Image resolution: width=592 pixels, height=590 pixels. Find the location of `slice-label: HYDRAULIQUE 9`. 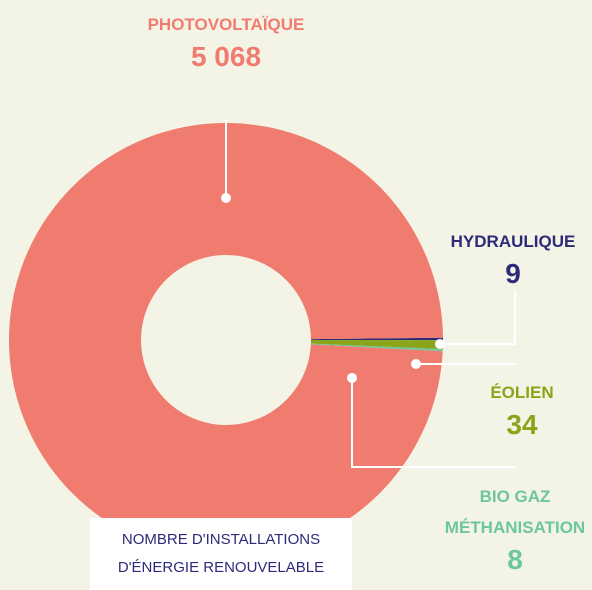

slice-label: HYDRAULIQUE 9 is located at coordinates (502, 258).